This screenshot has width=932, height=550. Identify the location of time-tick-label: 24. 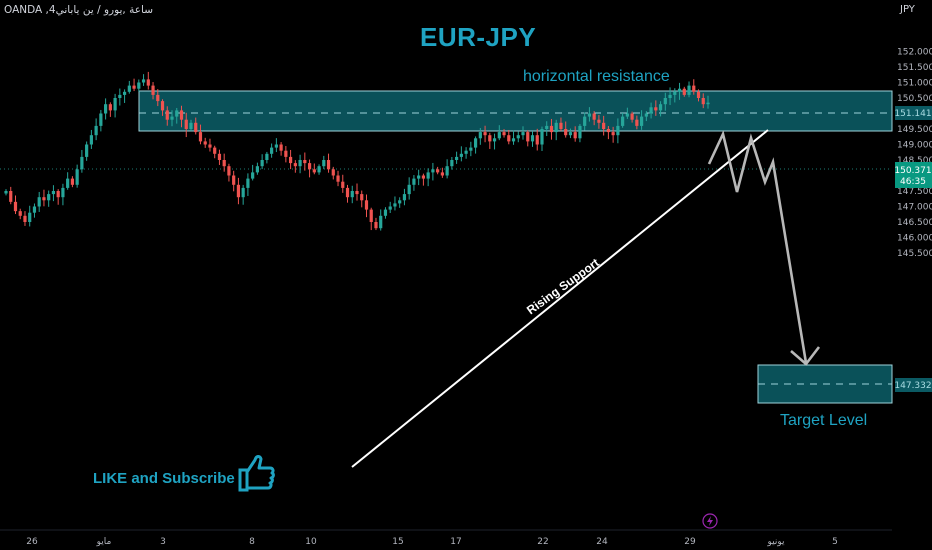
(602, 542).